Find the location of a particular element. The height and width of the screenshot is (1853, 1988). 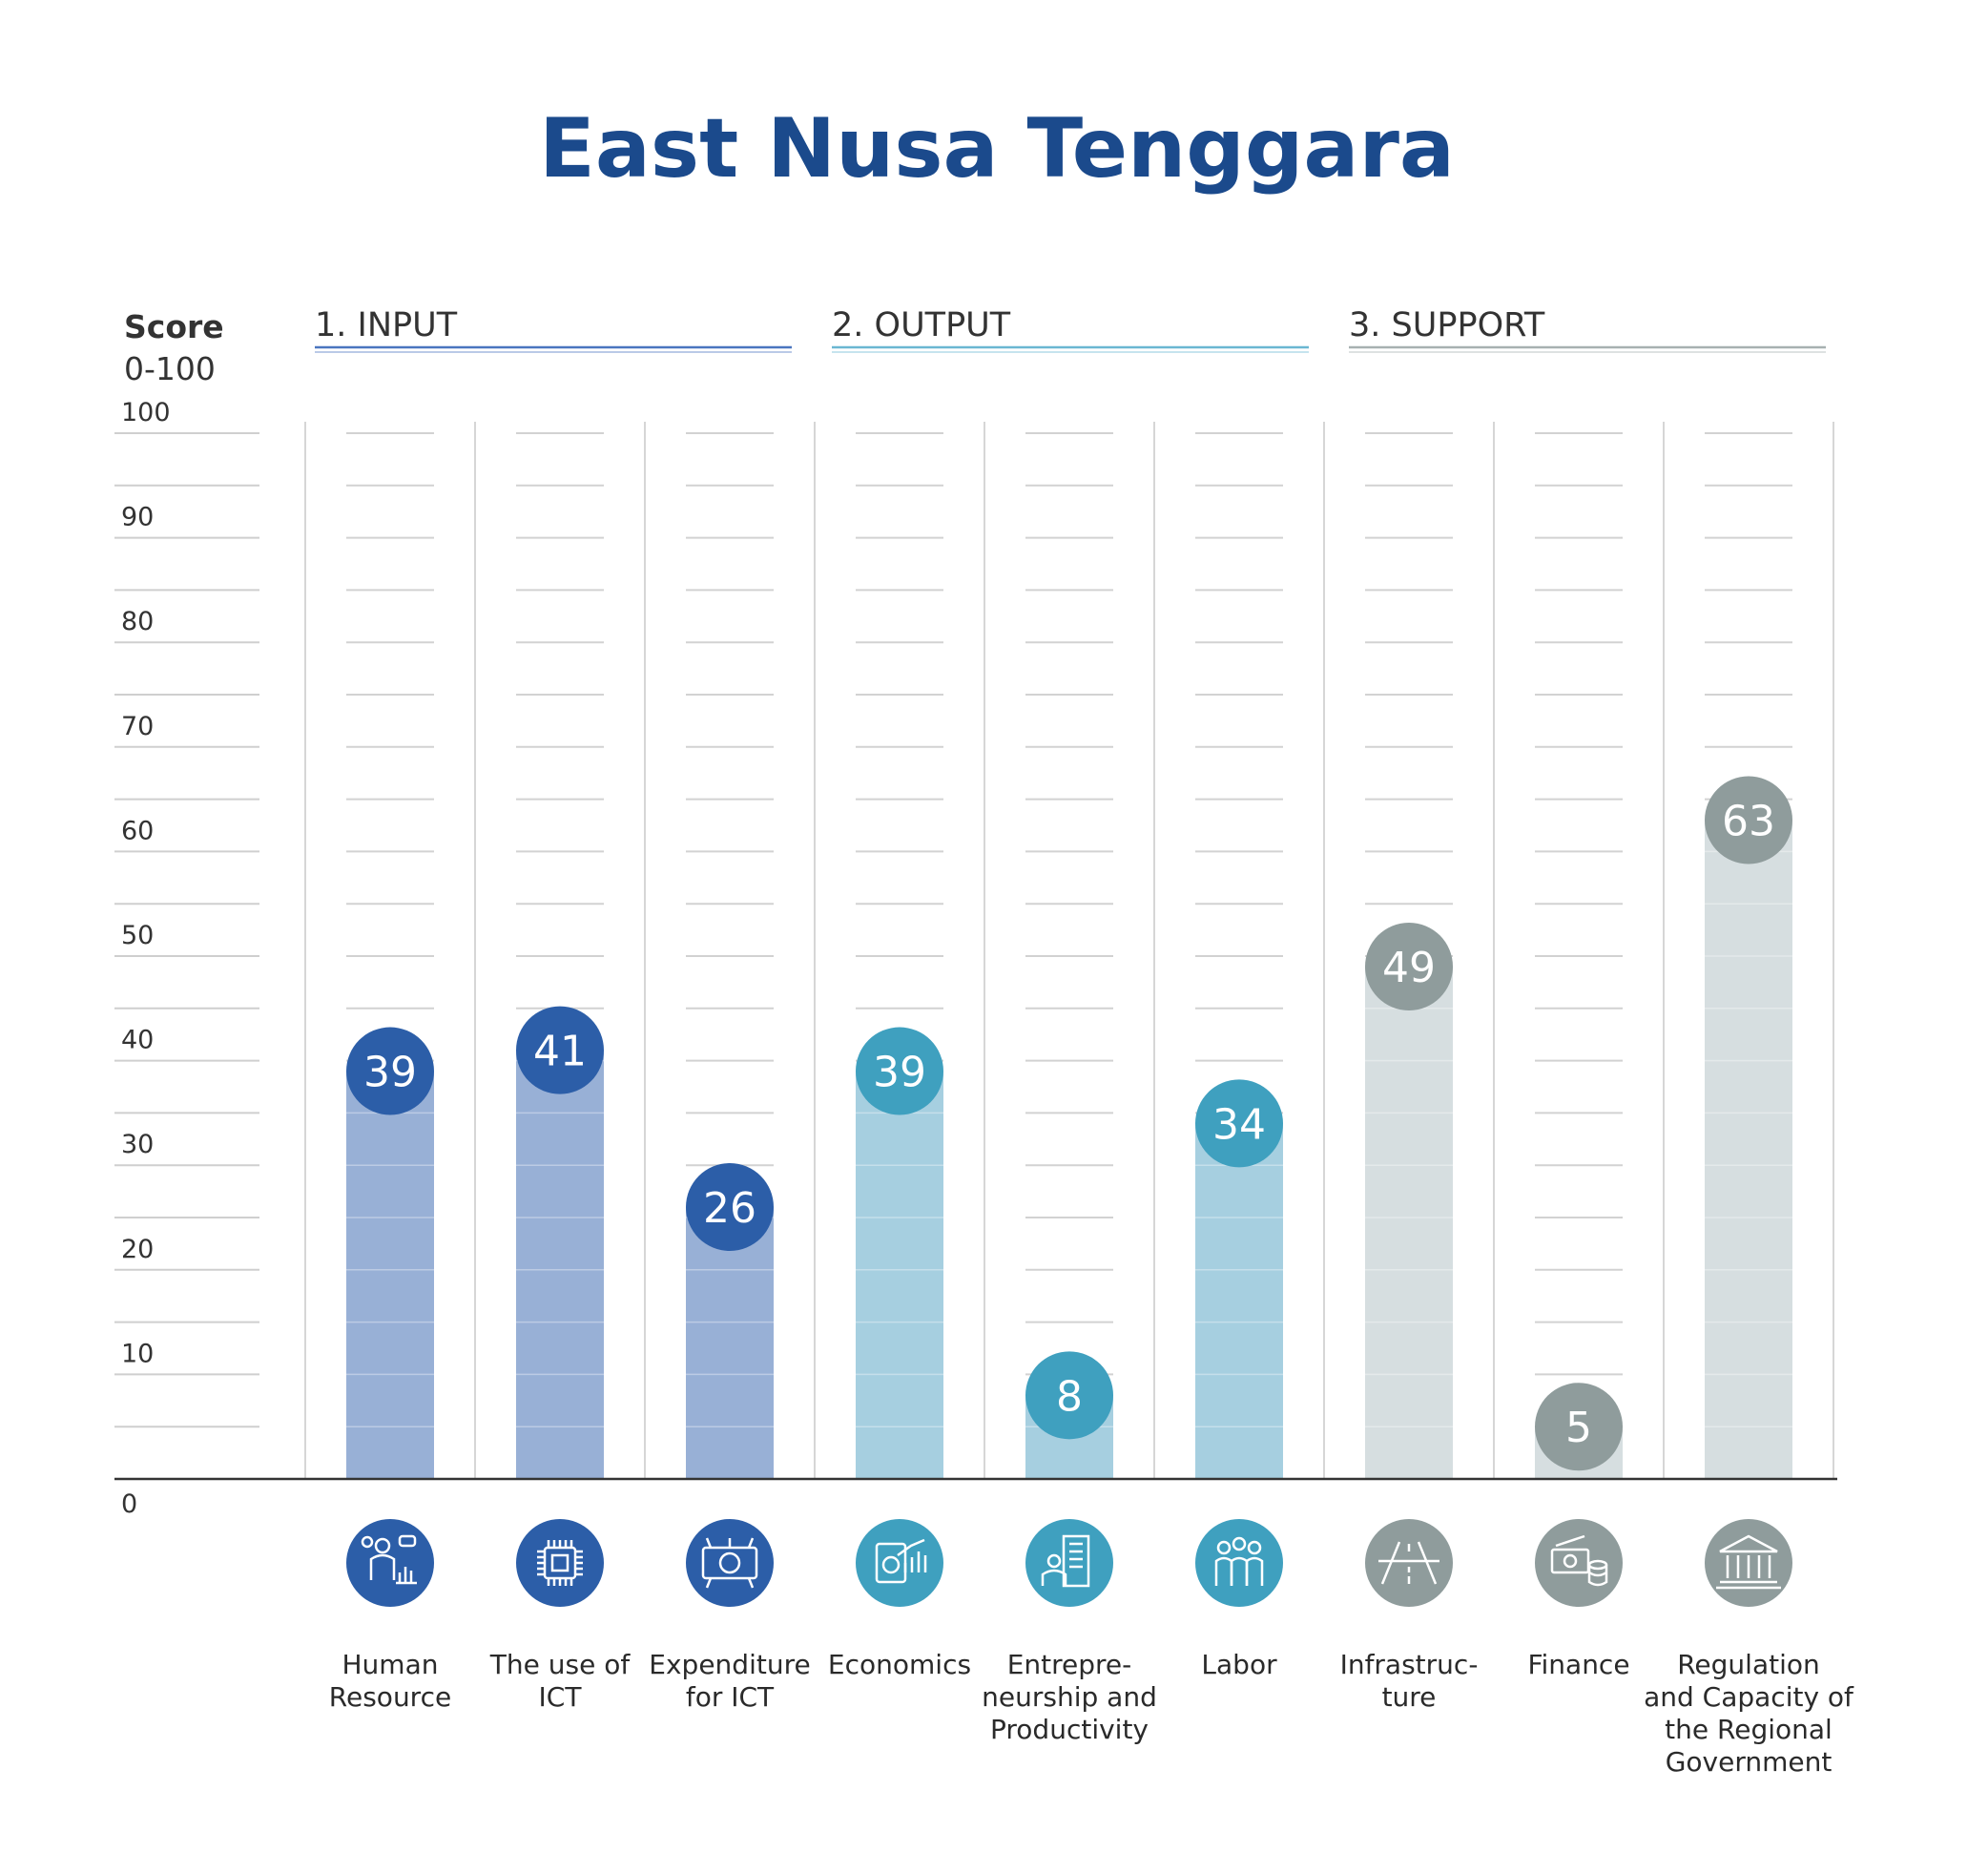

y-axis-range: 0-100 is located at coordinates (170, 368).